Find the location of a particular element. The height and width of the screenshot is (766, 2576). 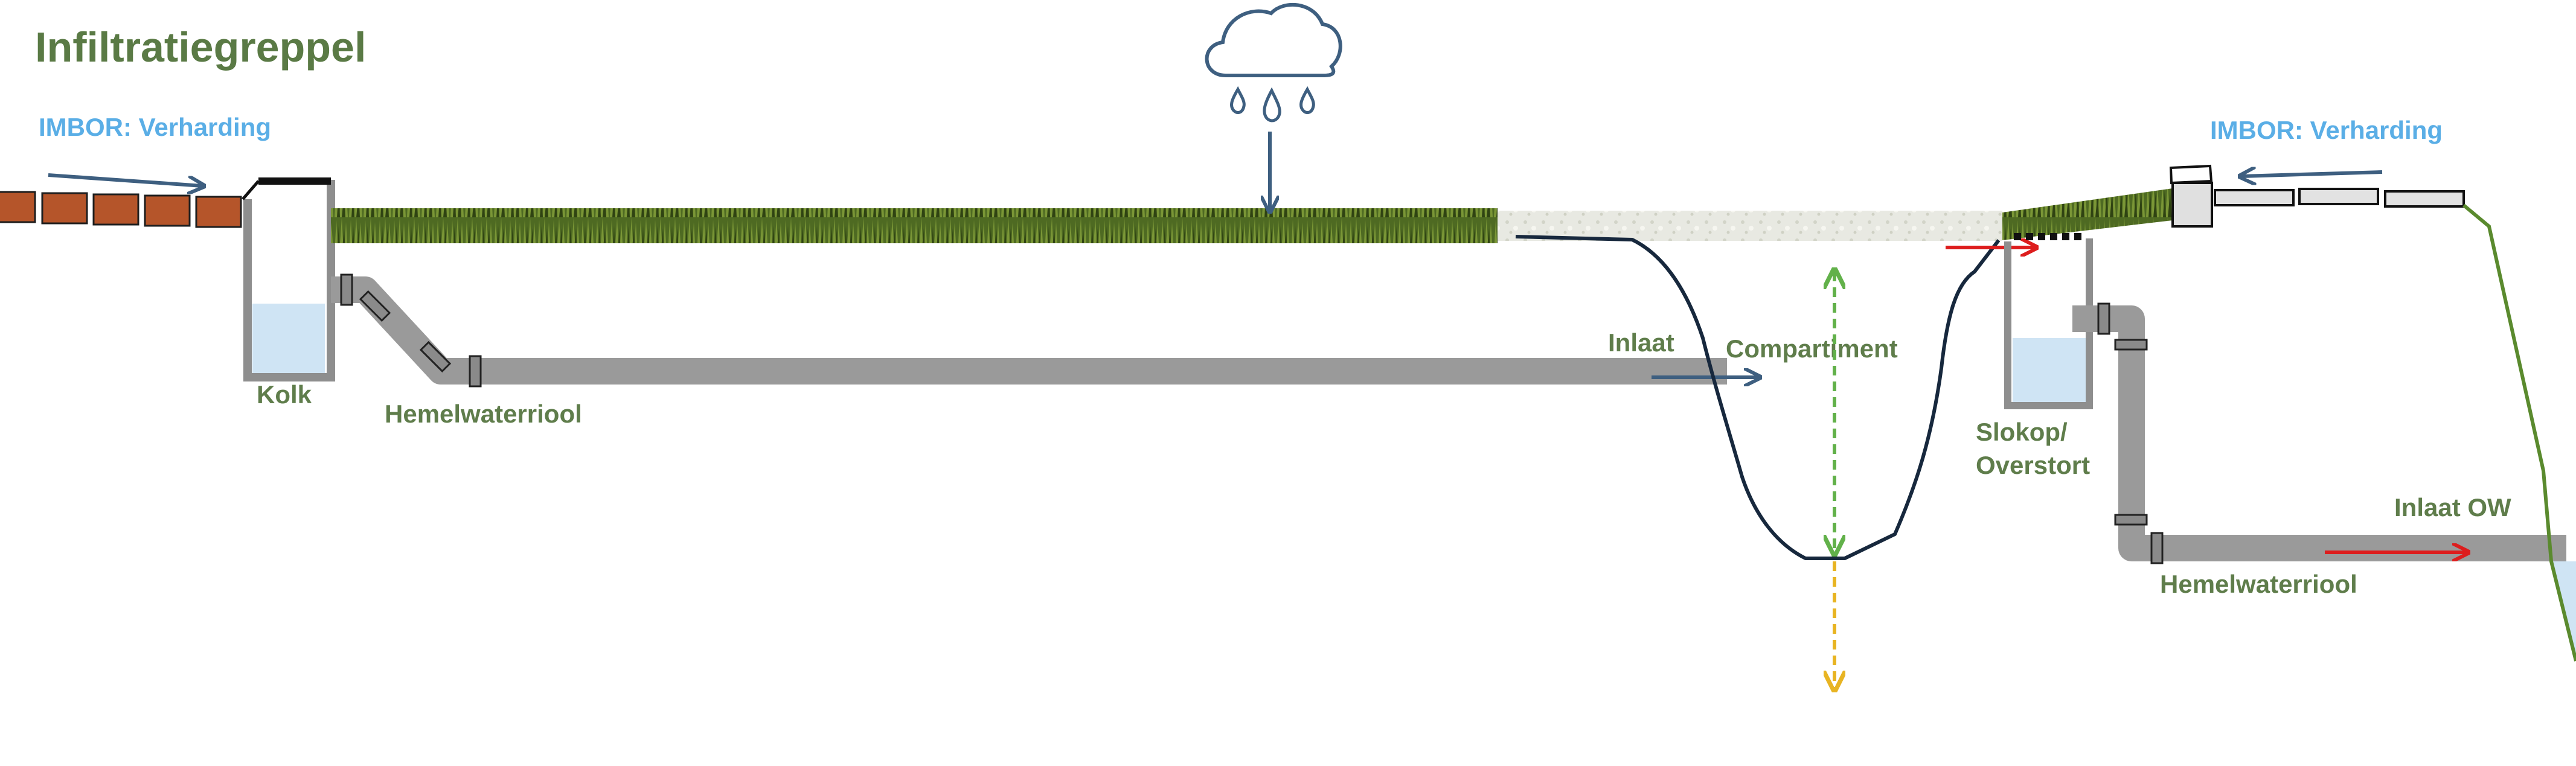

slokop-overstort-label-line2: Overstort is located at coordinates (2033, 465).